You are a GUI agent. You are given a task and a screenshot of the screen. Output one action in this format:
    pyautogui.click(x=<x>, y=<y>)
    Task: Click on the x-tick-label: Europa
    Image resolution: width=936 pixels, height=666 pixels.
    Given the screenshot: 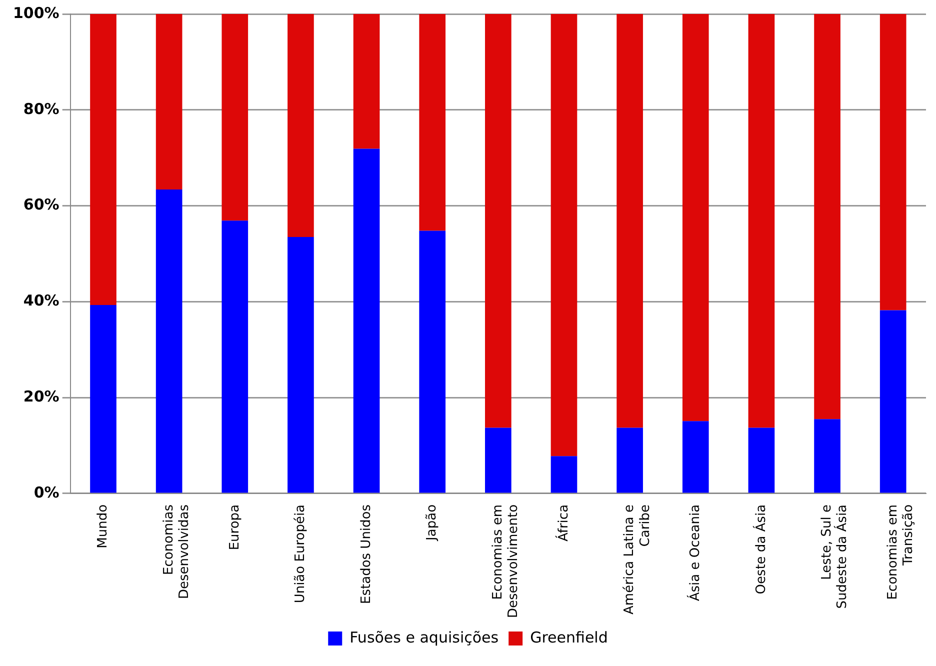 What is the action you would take?
    pyautogui.click(x=234, y=527)
    